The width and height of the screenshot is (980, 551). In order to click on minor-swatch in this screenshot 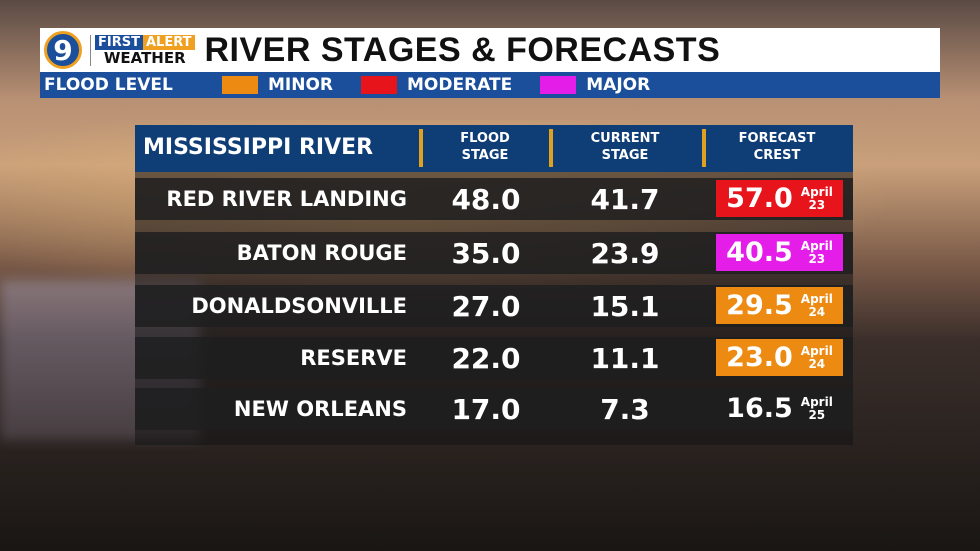, I will do `click(240, 85)`.